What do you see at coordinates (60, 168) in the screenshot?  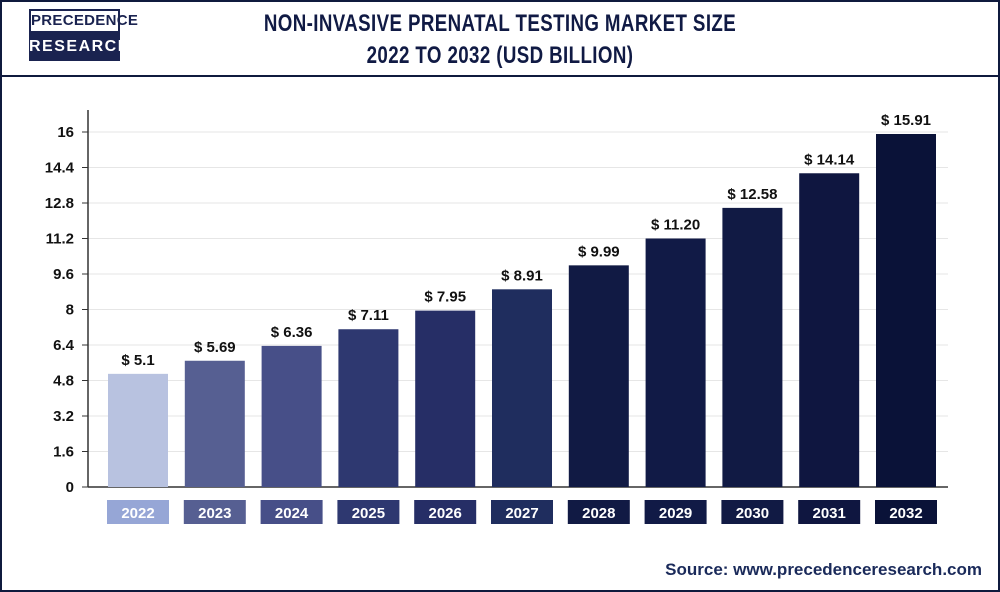 I see `y-tick-label: 14.4` at bounding box center [60, 168].